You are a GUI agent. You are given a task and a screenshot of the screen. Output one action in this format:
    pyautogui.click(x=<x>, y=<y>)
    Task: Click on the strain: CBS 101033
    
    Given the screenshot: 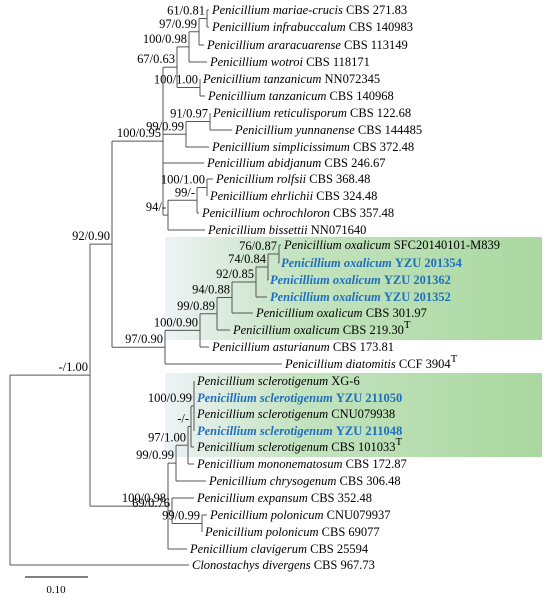 What is the action you would take?
    pyautogui.click(x=361, y=447)
    